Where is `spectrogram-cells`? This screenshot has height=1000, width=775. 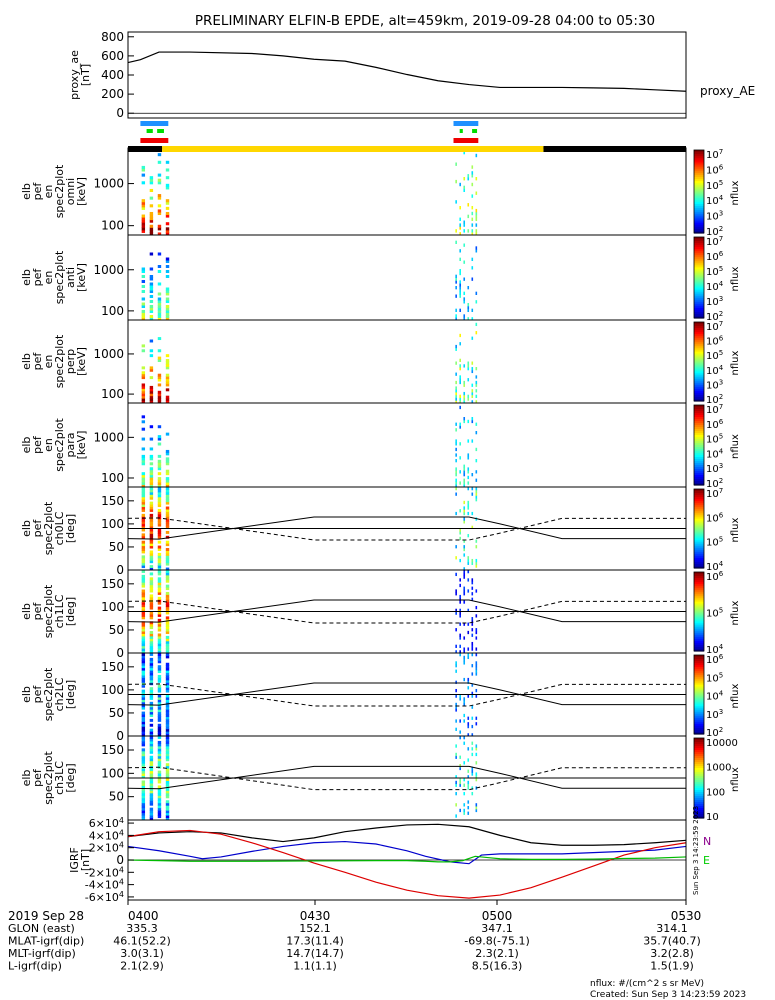 spectrogram-cells is located at coordinates (309, 363).